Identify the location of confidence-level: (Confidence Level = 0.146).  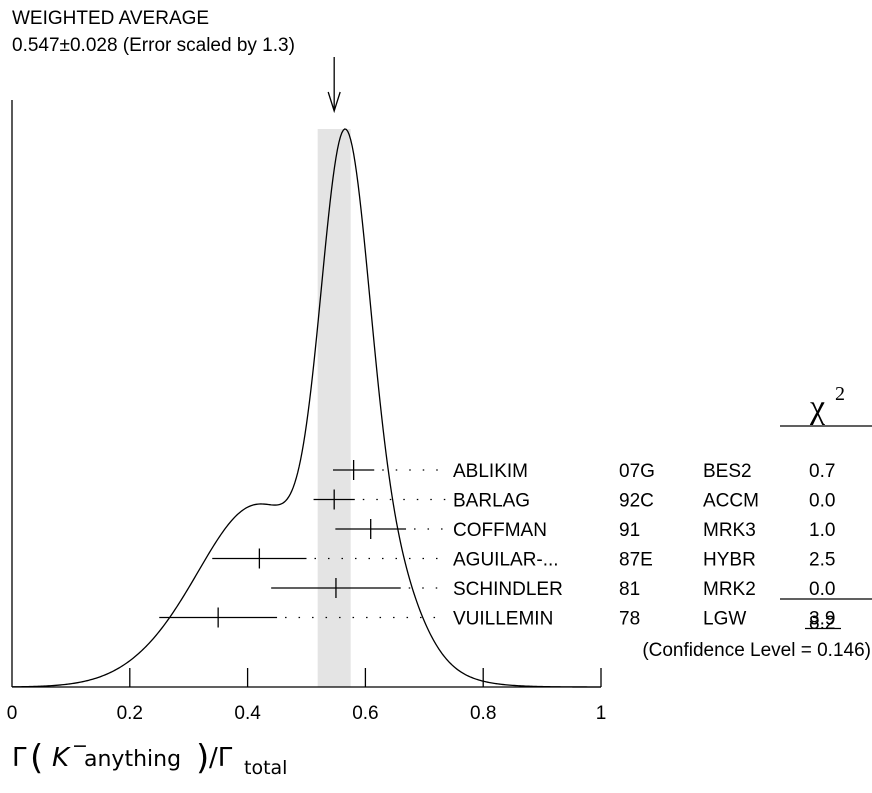
(756, 650).